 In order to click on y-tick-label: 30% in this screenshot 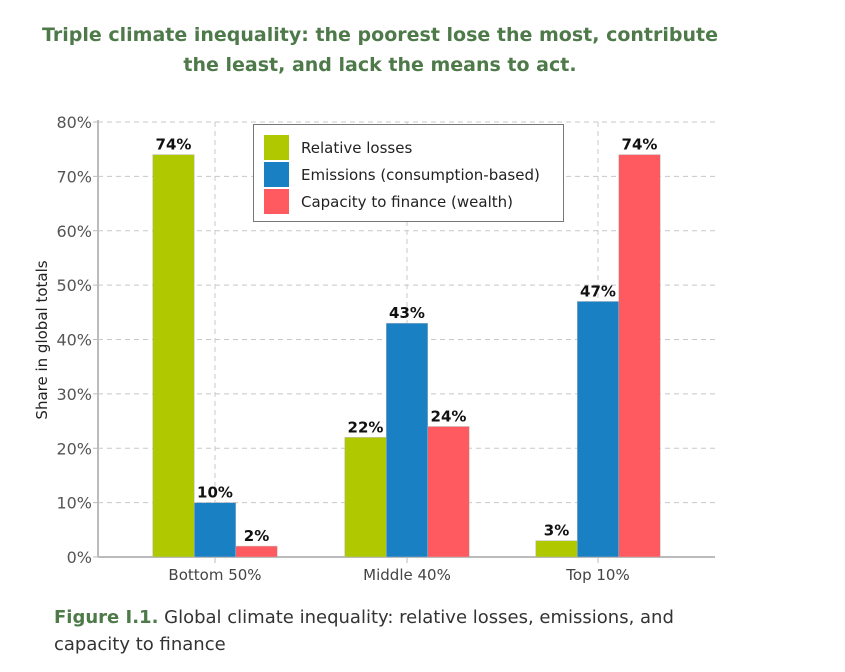, I will do `click(74, 394)`.